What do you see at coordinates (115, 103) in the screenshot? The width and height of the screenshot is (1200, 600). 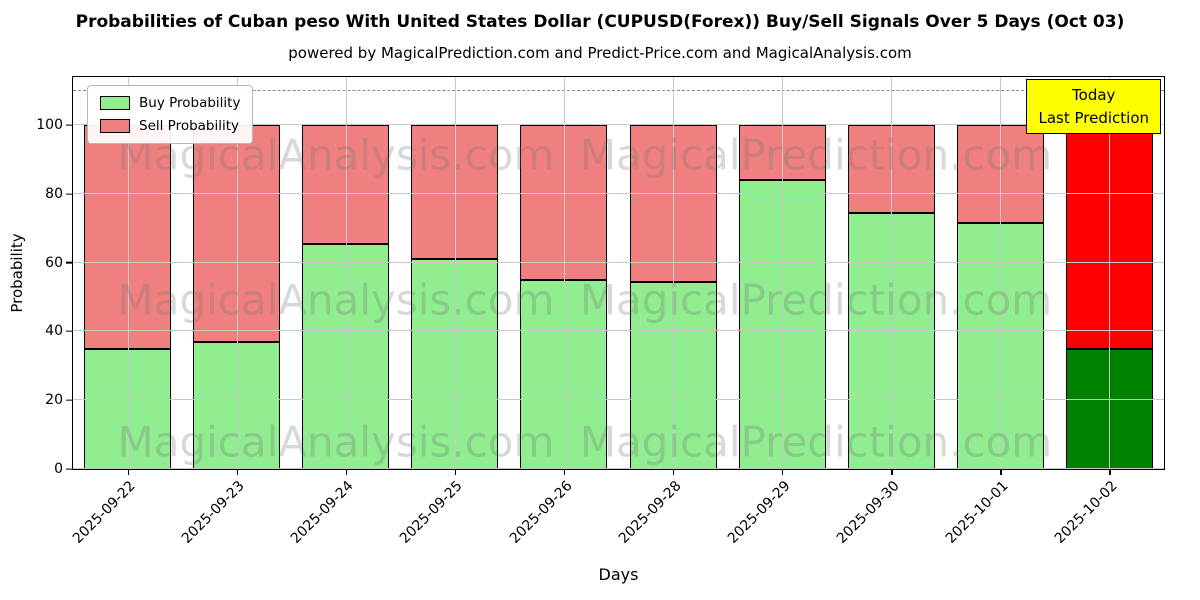 I see `buy-color-swatch` at bounding box center [115, 103].